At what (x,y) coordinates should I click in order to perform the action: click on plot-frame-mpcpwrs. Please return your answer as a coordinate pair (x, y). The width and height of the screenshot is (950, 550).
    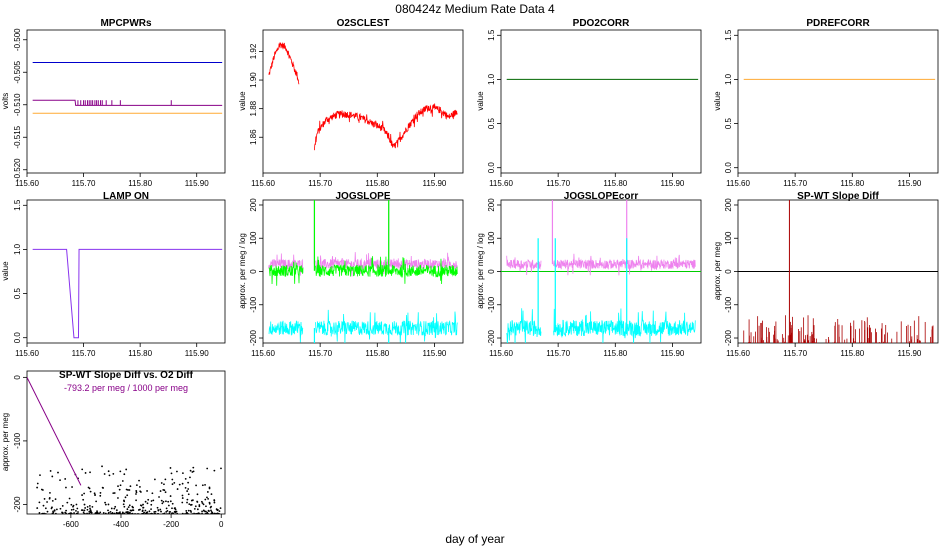
    Looking at the image, I should click on (126, 101).